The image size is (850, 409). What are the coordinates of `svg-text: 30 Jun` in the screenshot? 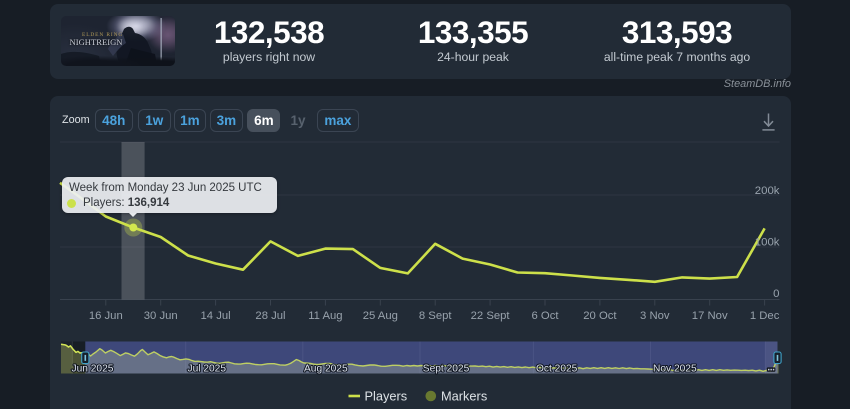 It's located at (161, 316).